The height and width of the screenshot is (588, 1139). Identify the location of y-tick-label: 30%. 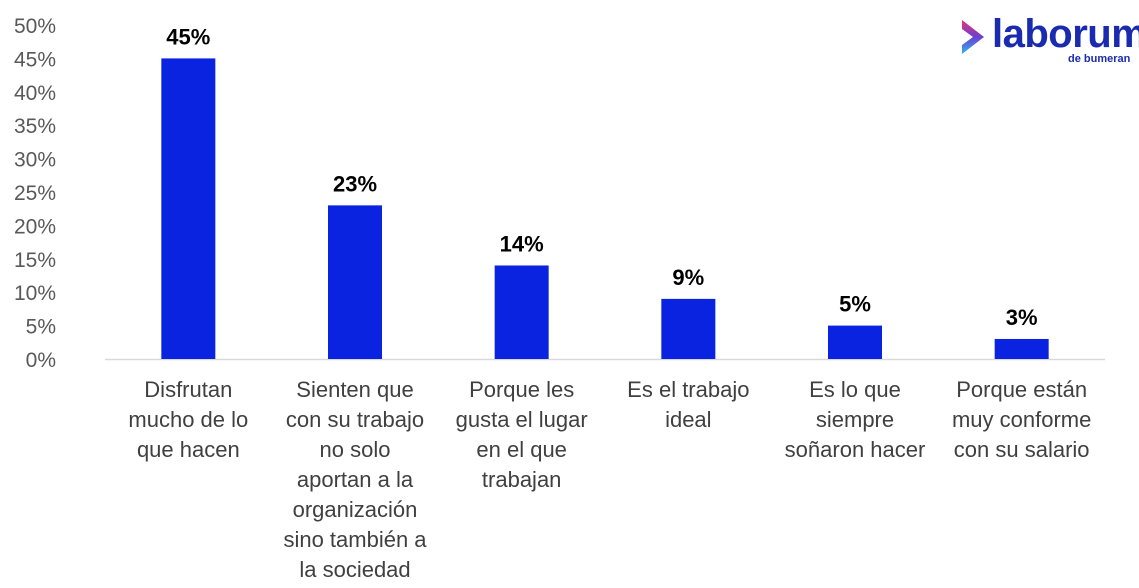
(35, 160).